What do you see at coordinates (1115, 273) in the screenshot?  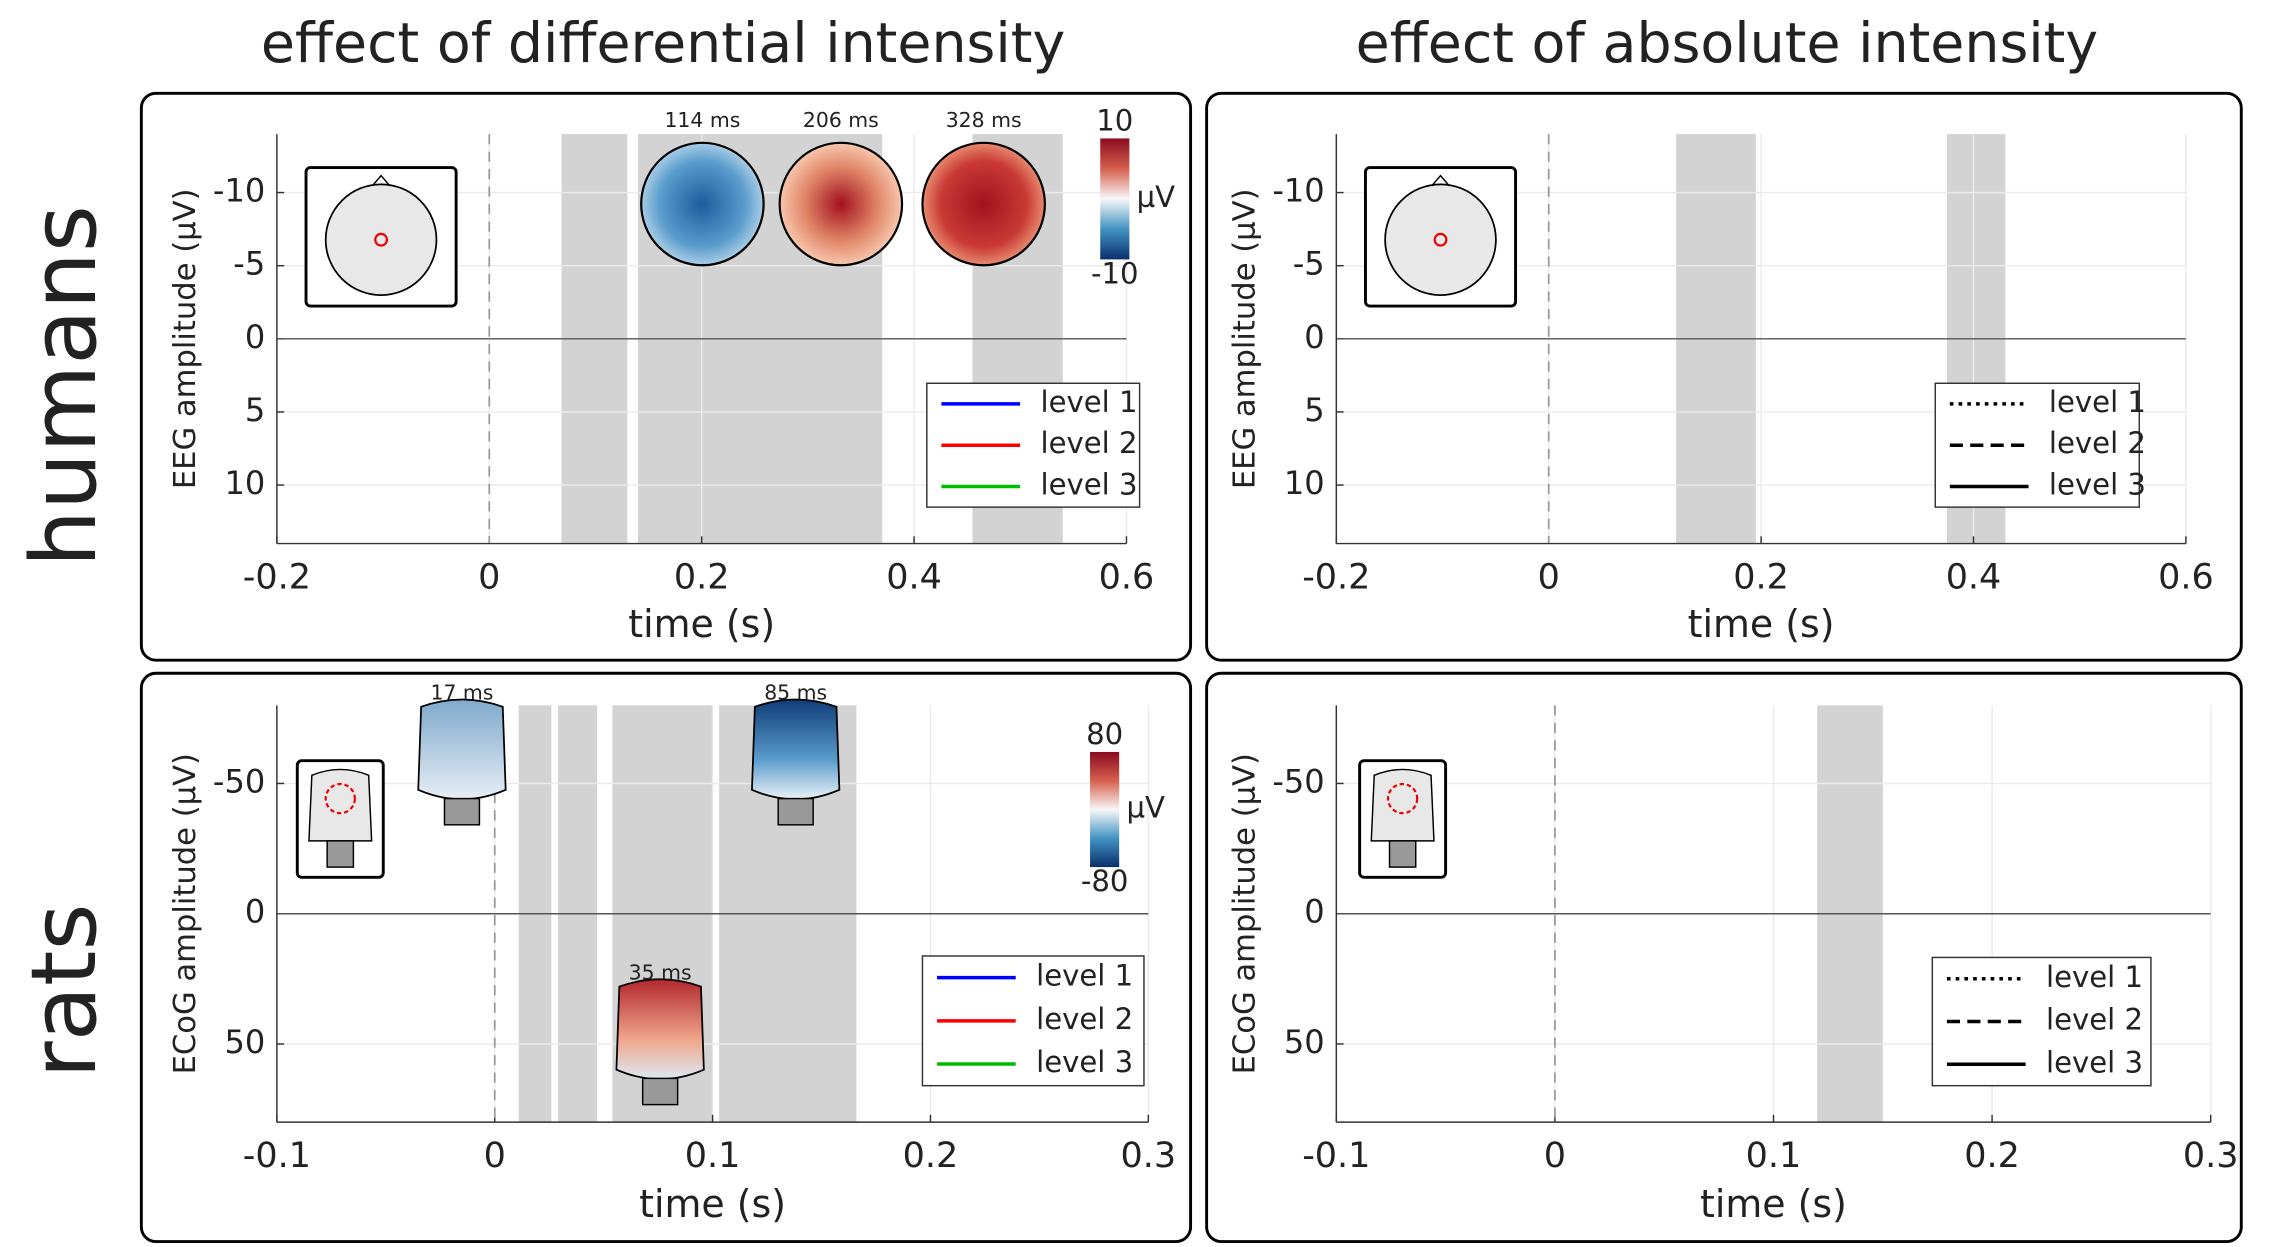 I see `colorbar-tick: -10` at bounding box center [1115, 273].